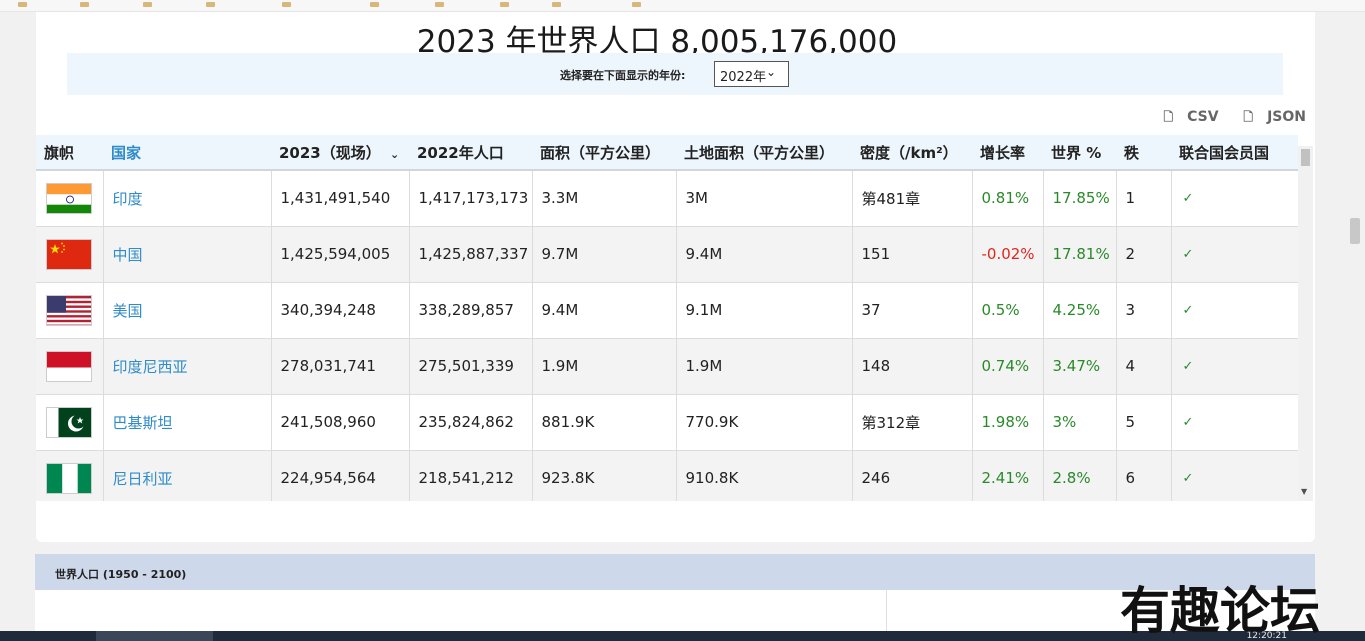 The image size is (1365, 641). I want to click on country-cell: 印度, so click(187, 198).